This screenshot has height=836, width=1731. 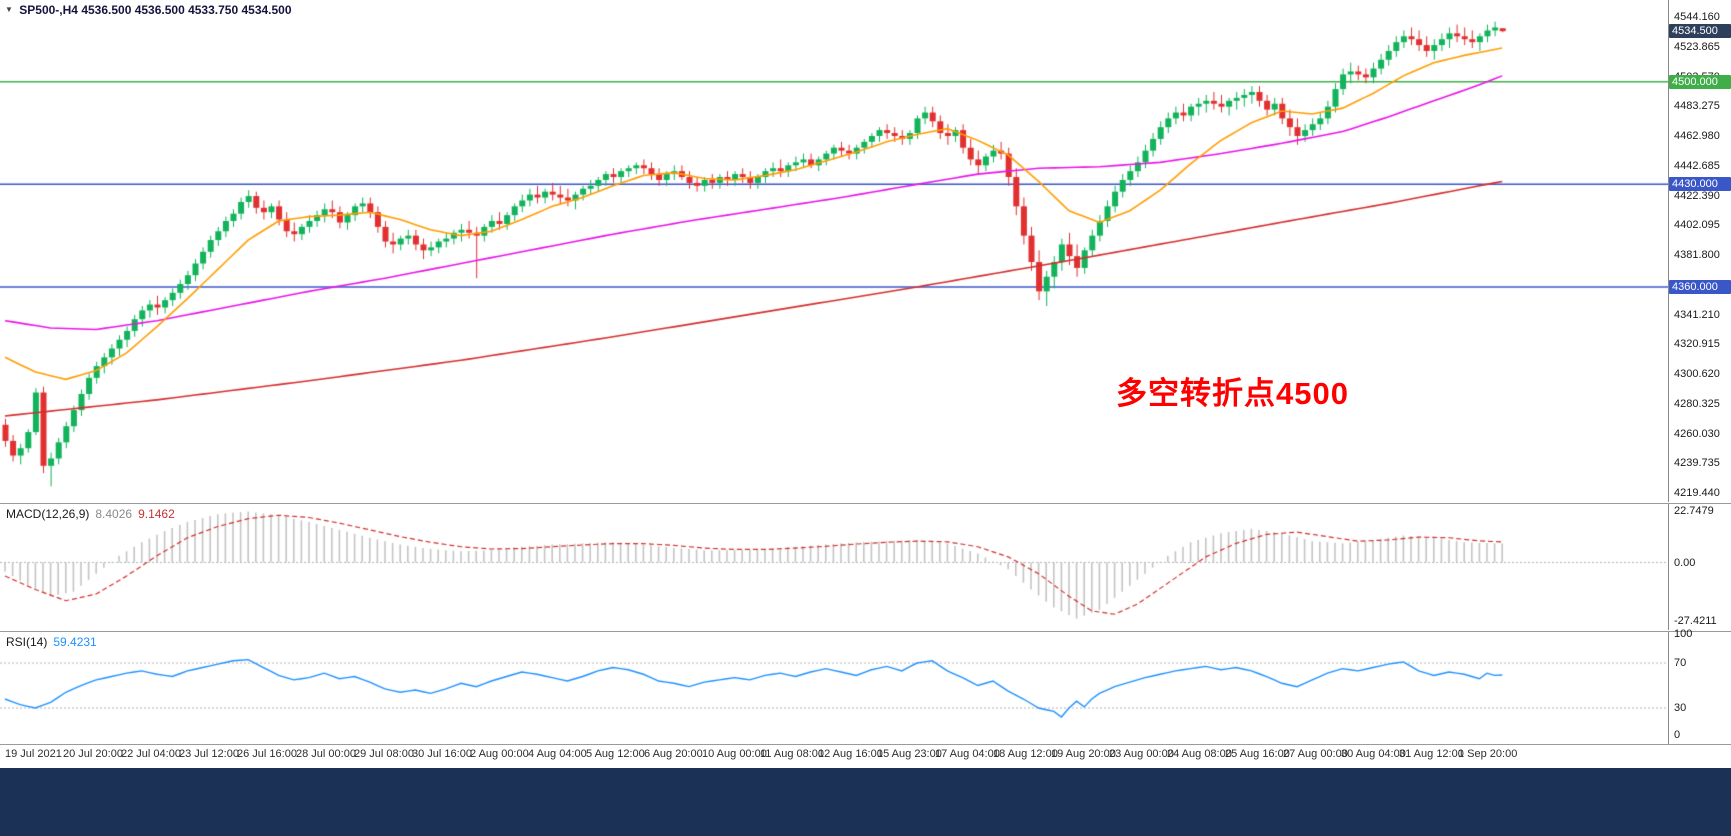 What do you see at coordinates (1697, 434) in the screenshot?
I see `price-axis-label: 4260.030` at bounding box center [1697, 434].